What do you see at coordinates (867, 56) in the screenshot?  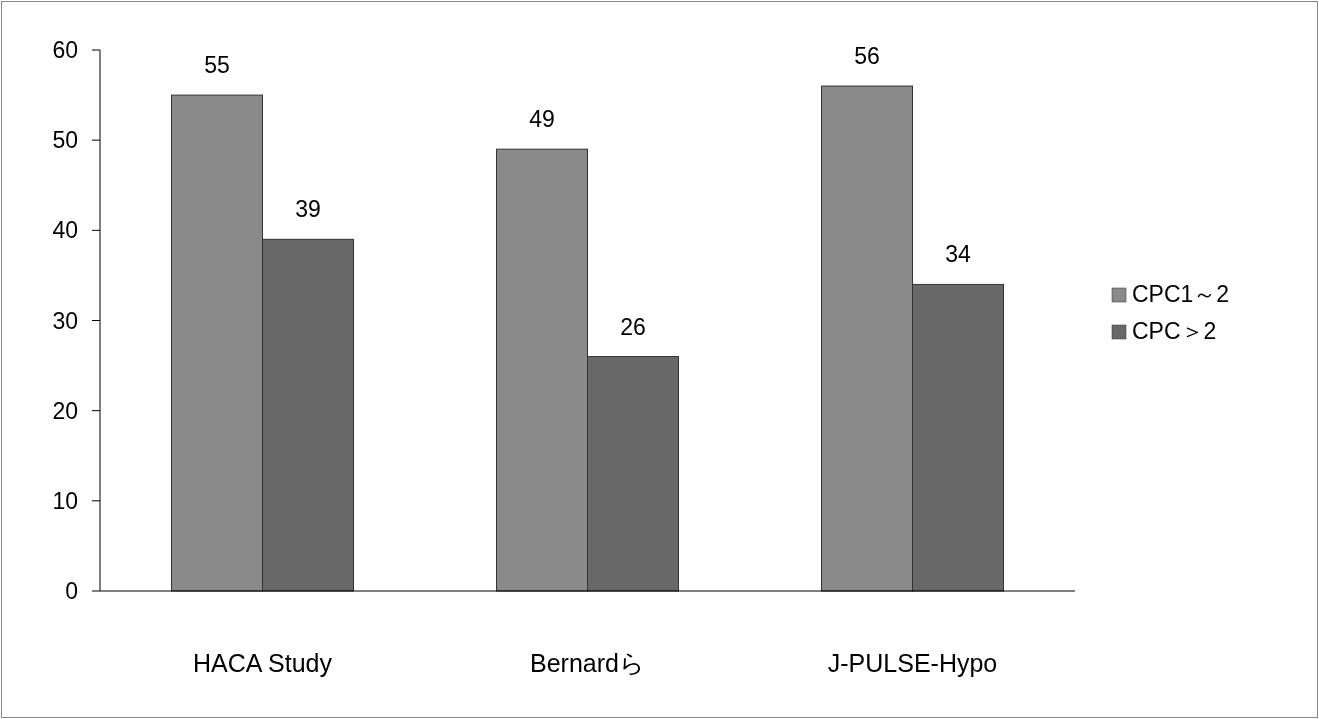 I see `data-label: 56` at bounding box center [867, 56].